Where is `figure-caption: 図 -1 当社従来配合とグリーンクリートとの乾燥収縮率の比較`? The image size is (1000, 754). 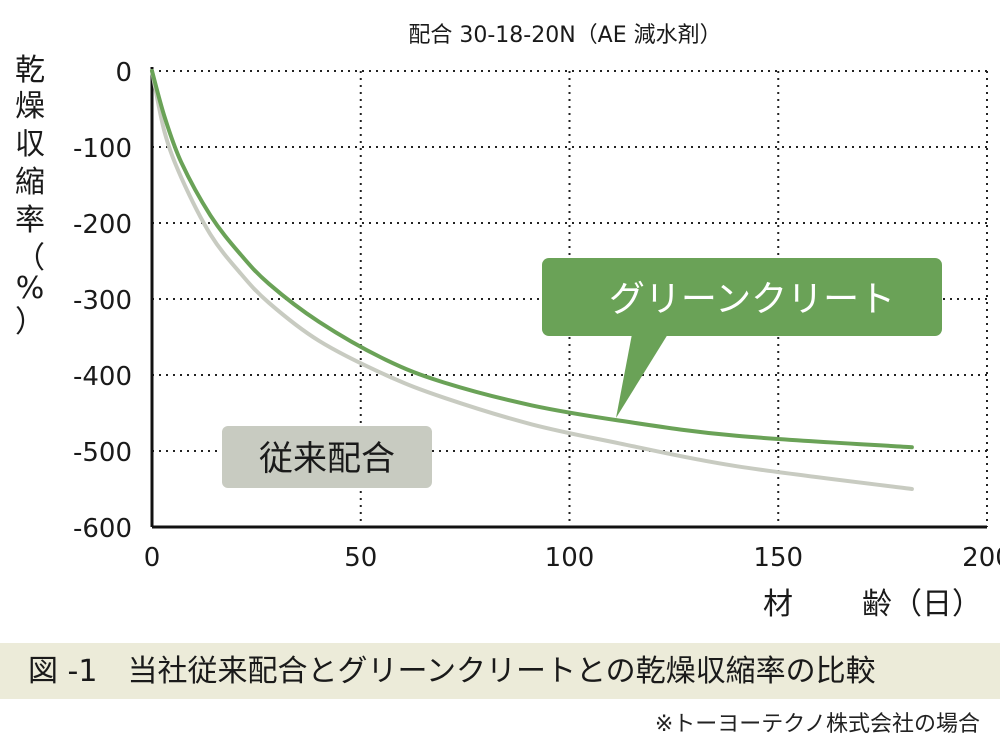 figure-caption: 図 -1 当社従来配合とグリーンクリートとの乾燥収縮率の比較 is located at coordinates (452, 671).